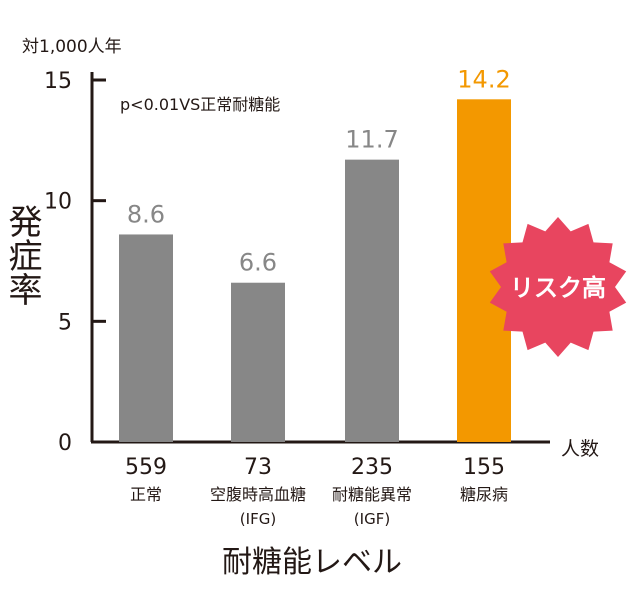 This screenshot has height=595, width=640. I want to click on bar-value-label: 6.6, so click(258, 263).